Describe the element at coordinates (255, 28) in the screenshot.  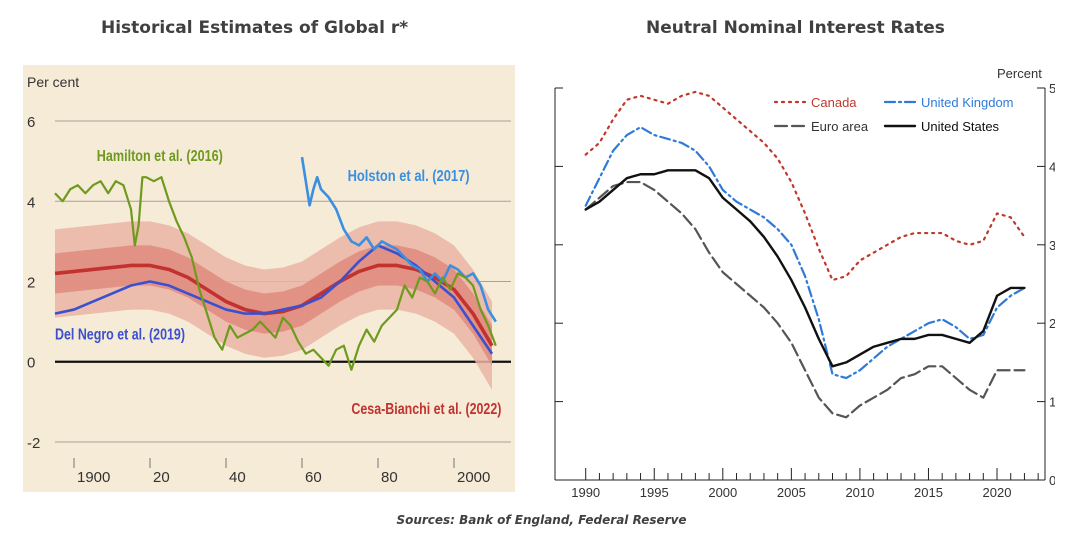
I see `left-chart-title: Historical Estimates of Global r*` at that location.